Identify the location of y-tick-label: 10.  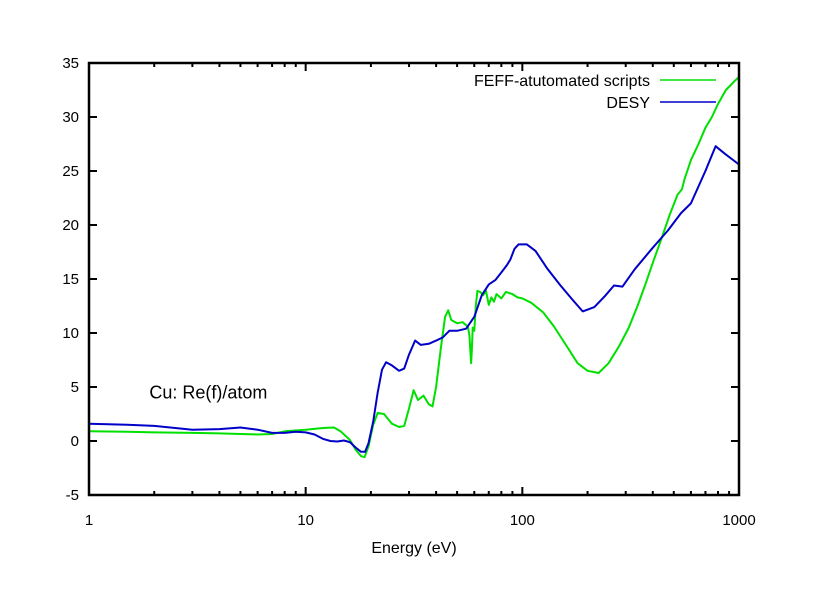
(70, 333).